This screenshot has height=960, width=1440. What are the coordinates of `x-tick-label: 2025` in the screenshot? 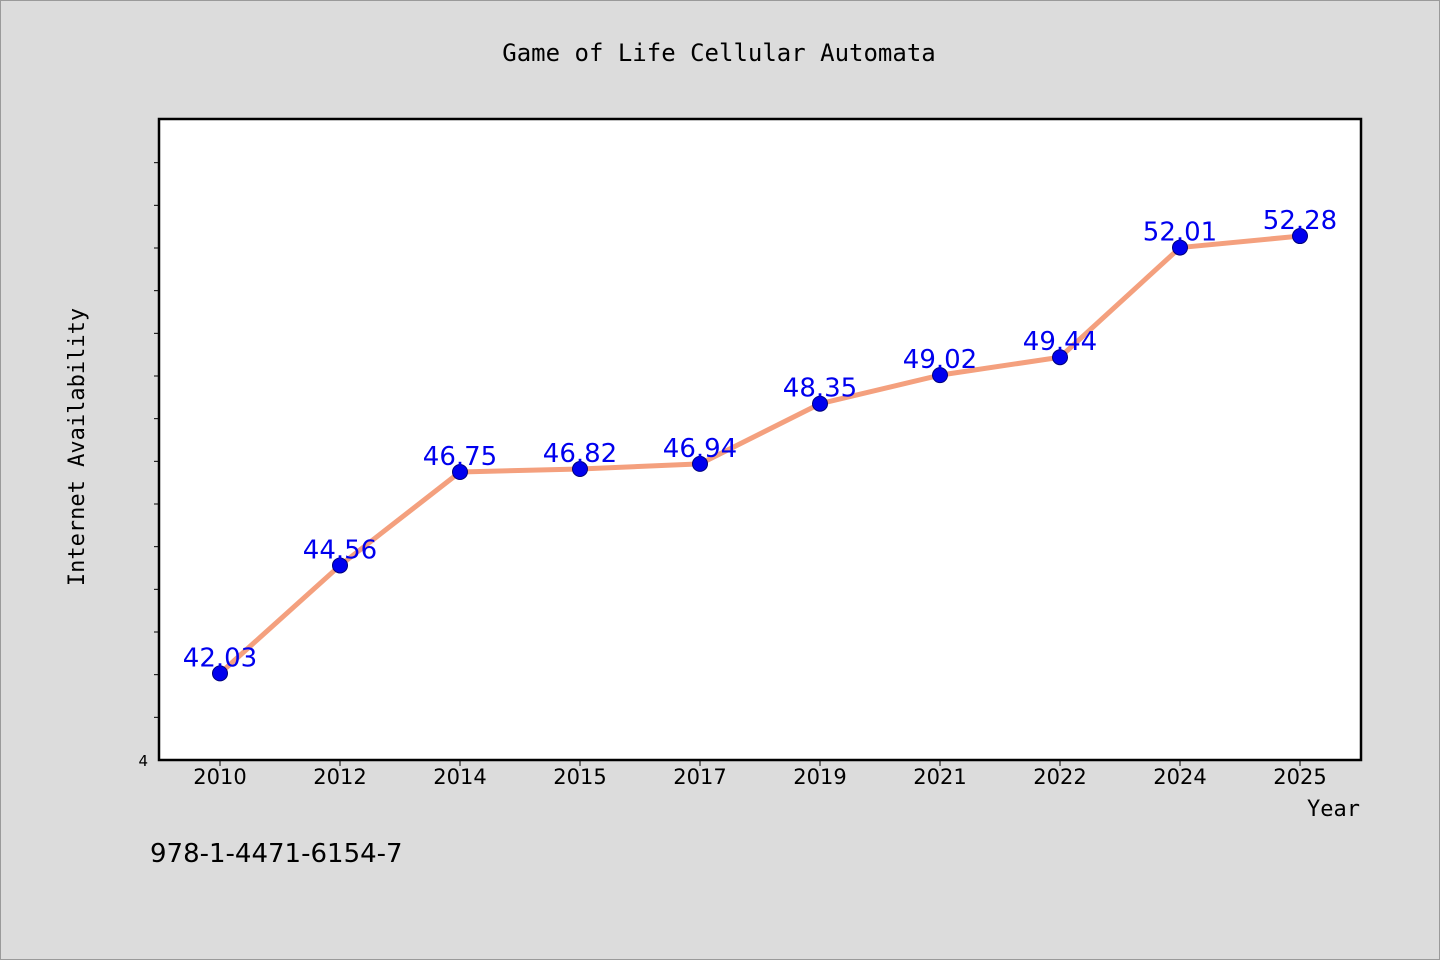 It's located at (1299, 777).